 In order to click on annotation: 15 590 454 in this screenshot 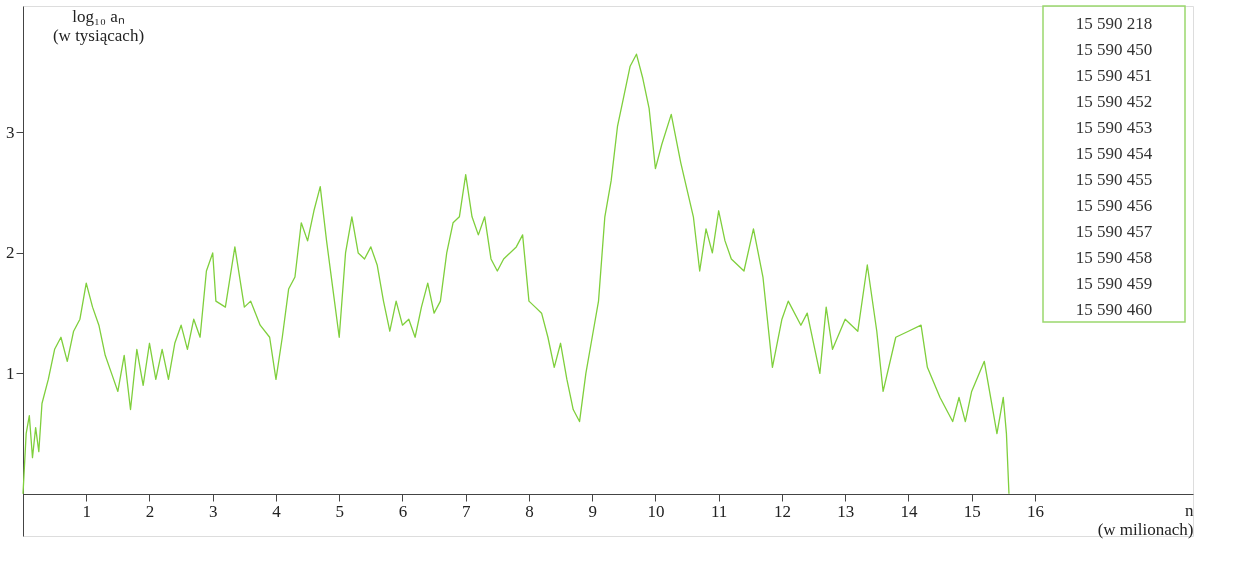, I will do `click(1114, 154)`.